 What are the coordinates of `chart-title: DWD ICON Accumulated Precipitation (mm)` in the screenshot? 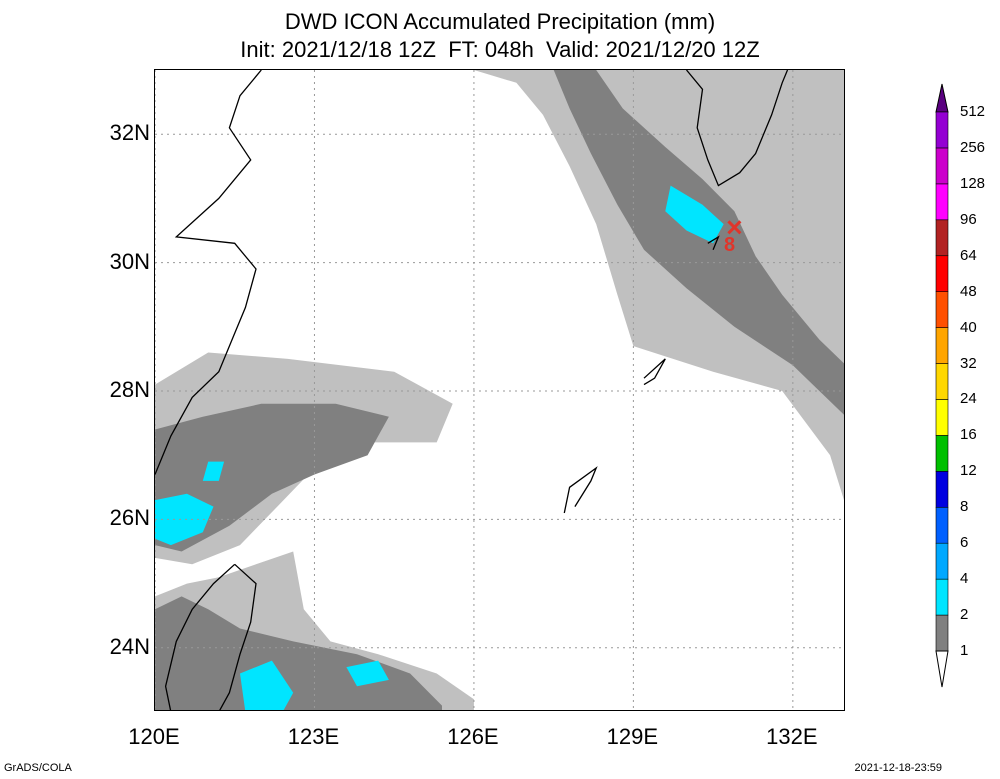 It's located at (500, 21).